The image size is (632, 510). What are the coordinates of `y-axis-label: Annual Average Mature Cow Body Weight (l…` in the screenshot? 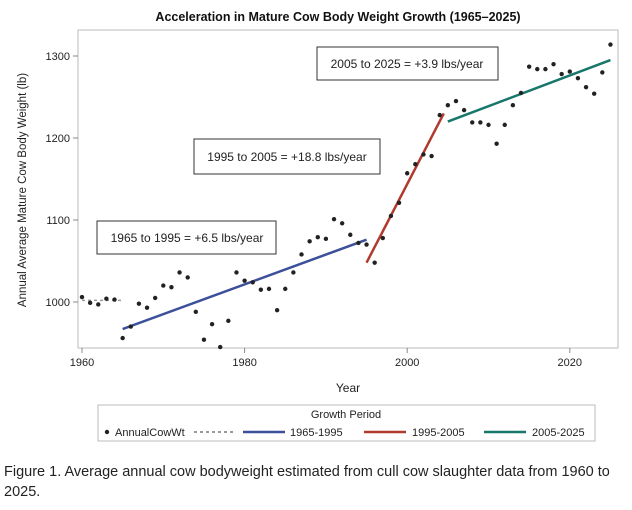 It's located at (23, 190).